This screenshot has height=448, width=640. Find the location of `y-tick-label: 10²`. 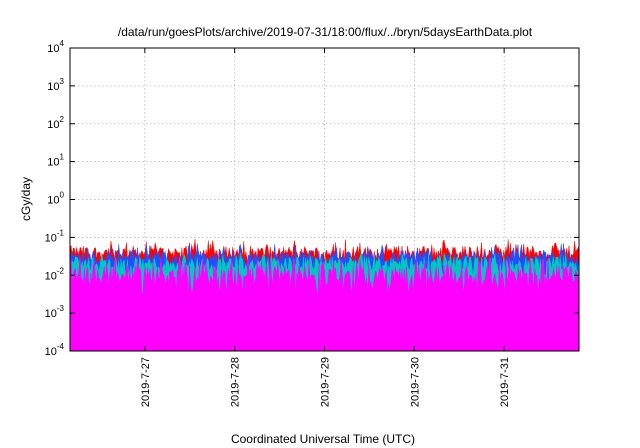

y-tick-label: 10² is located at coordinates (55, 123).